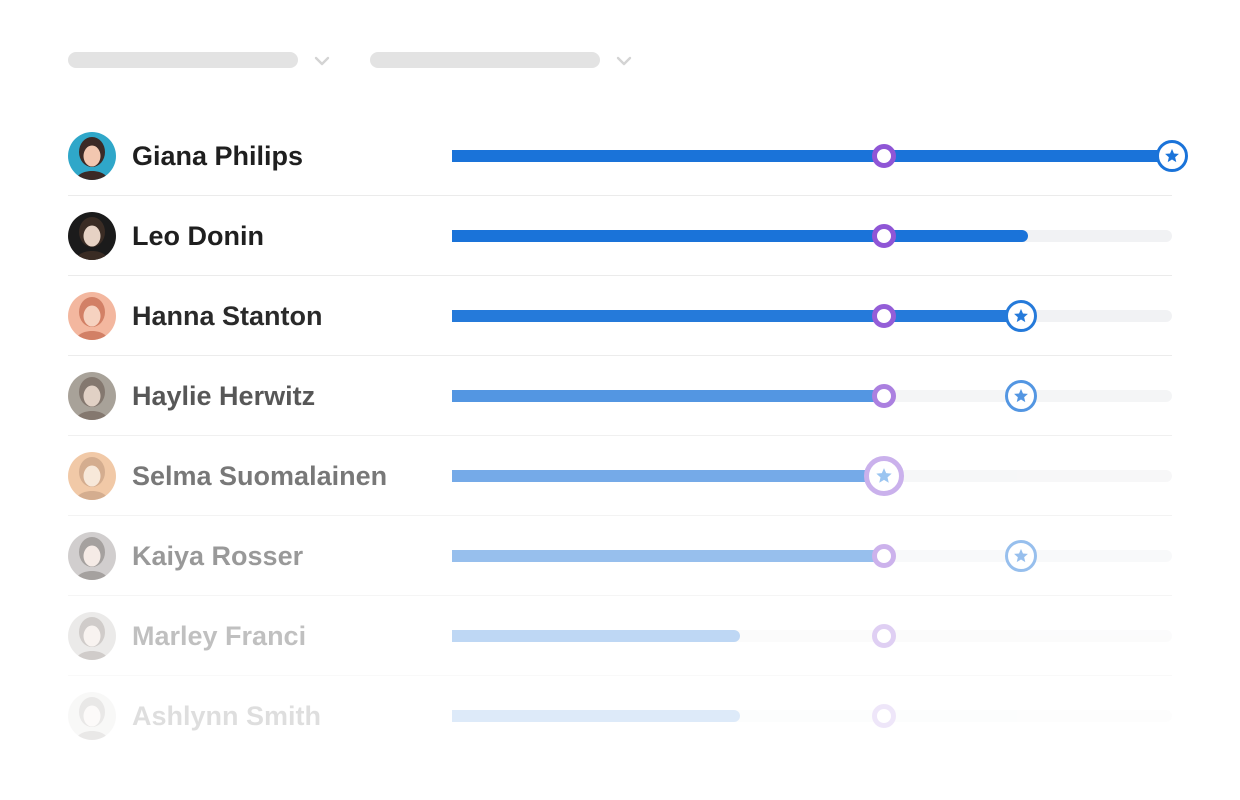 This screenshot has height=800, width=1240. I want to click on person-name: Ashlynn Smith, so click(227, 716).